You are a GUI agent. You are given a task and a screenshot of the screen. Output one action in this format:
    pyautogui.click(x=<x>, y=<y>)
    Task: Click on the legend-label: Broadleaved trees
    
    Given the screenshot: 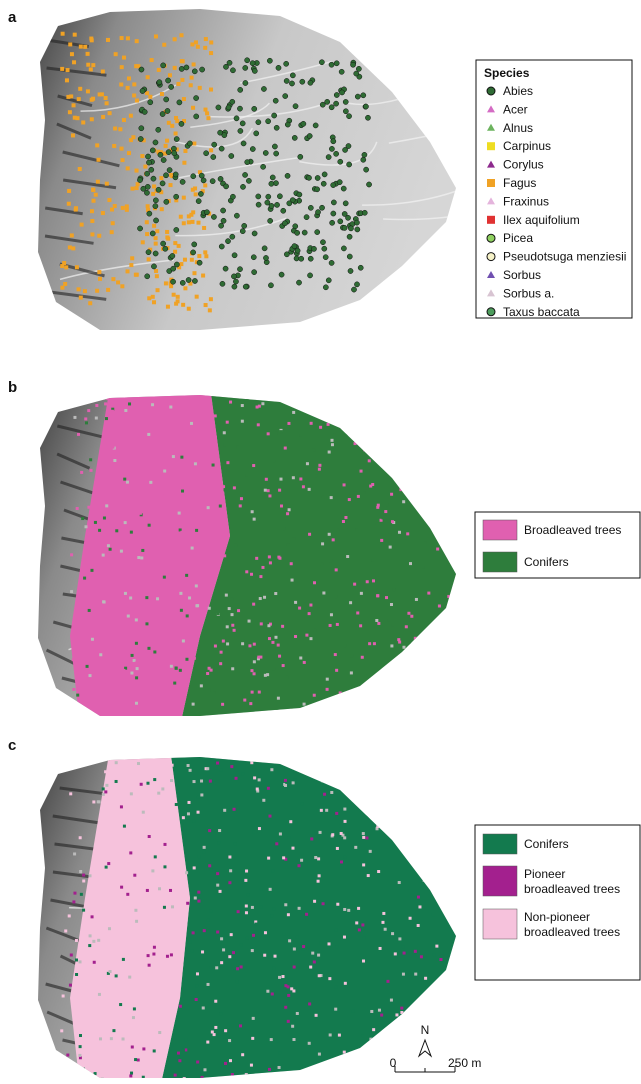 What is the action you would take?
    pyautogui.click(x=572, y=530)
    